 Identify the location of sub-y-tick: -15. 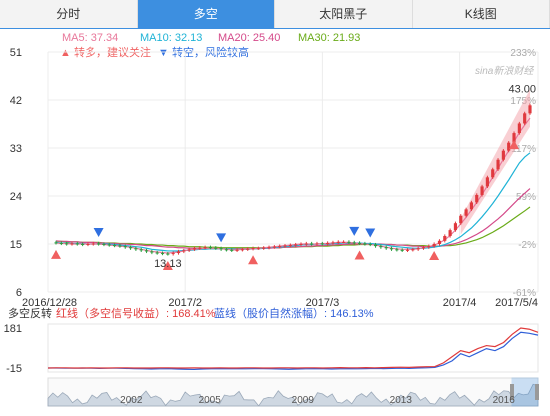
(14, 369).